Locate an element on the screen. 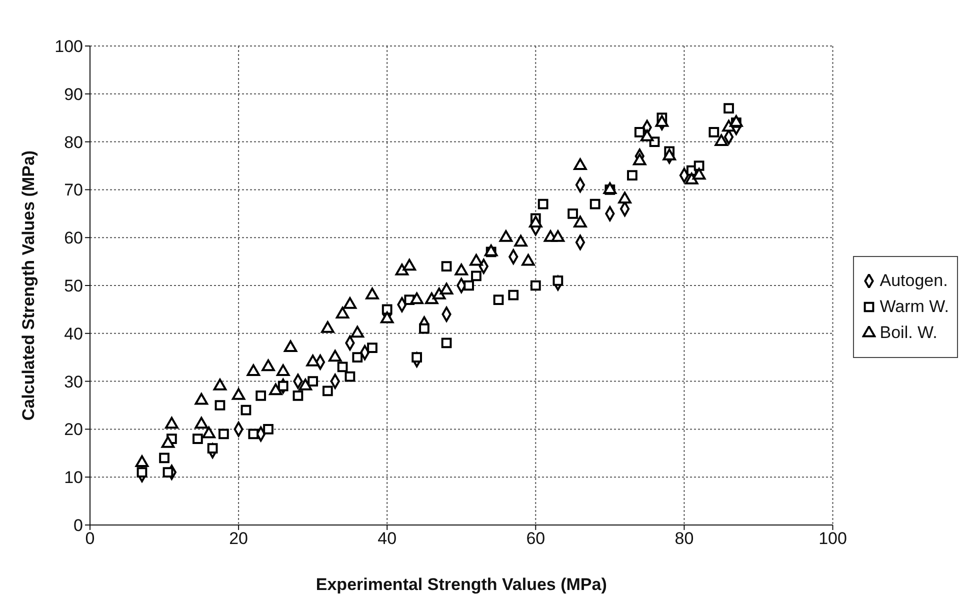  x-tick-label: 20 is located at coordinates (238, 538).